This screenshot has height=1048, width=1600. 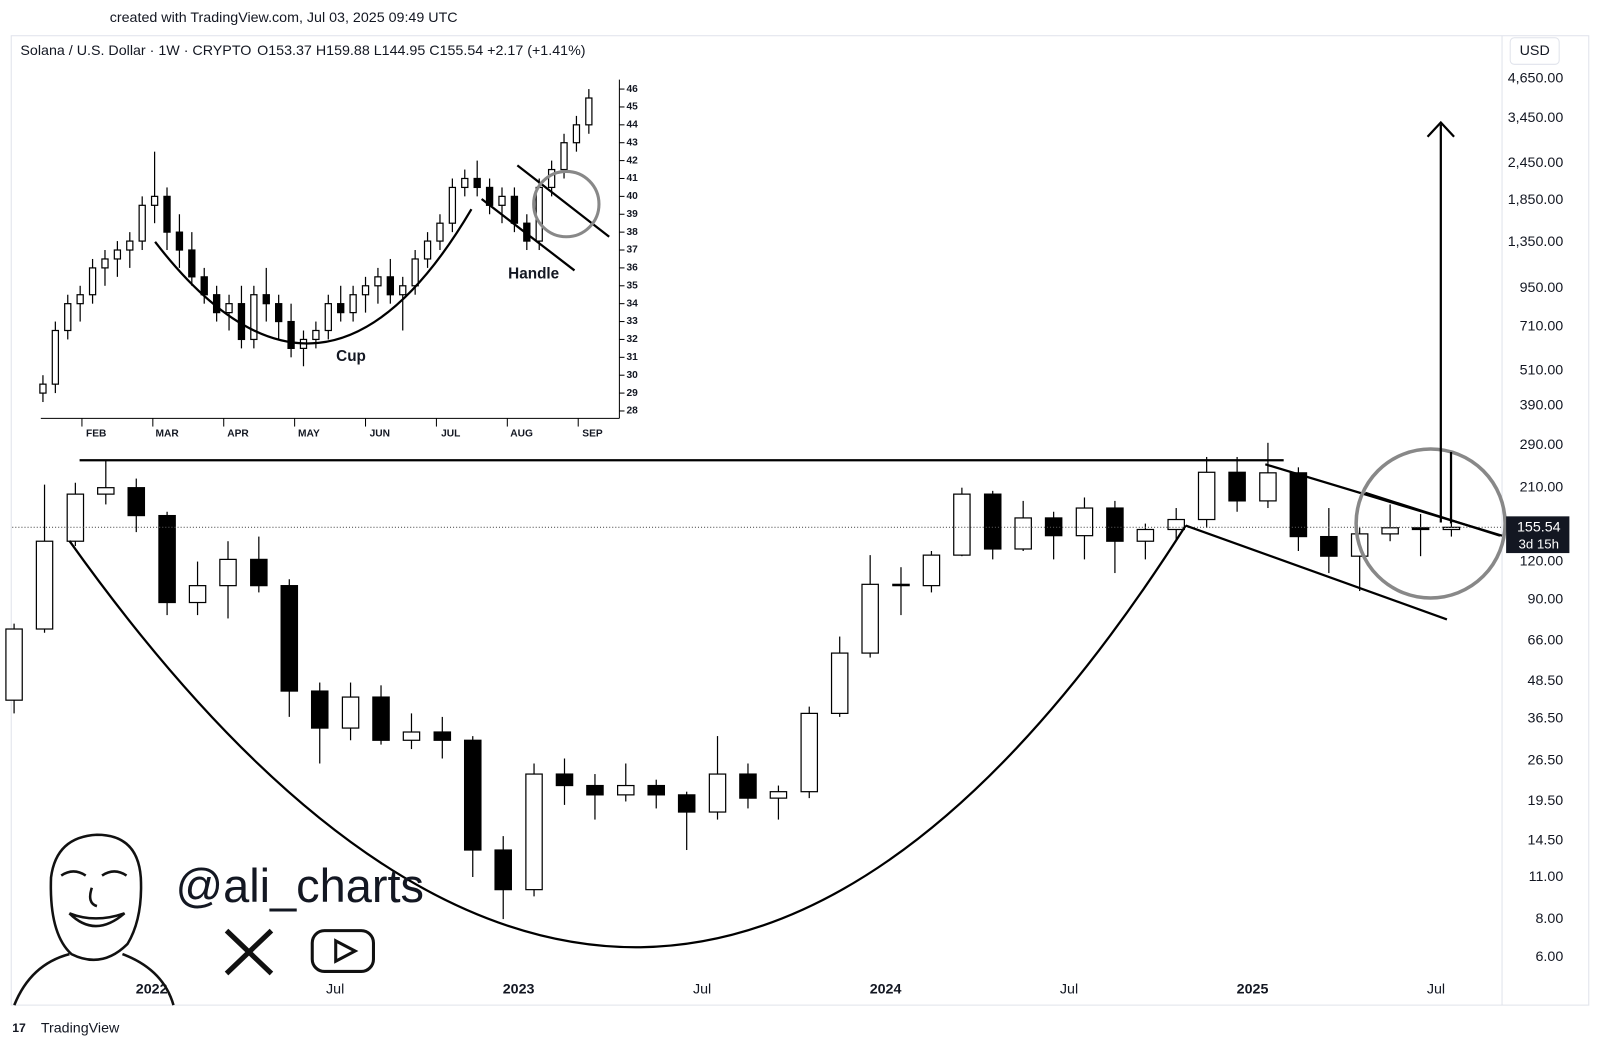 I want to click on y-tick-label: 38, so click(x=633, y=232).